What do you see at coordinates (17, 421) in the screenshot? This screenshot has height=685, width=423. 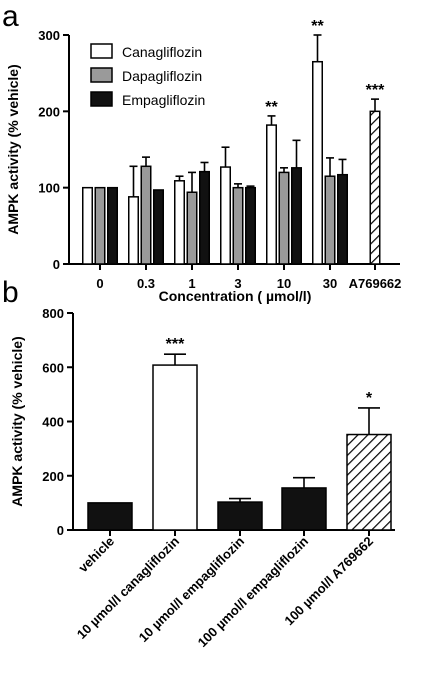 I see `y-axis-title-b: AMPK activity (% vehicle)` at bounding box center [17, 421].